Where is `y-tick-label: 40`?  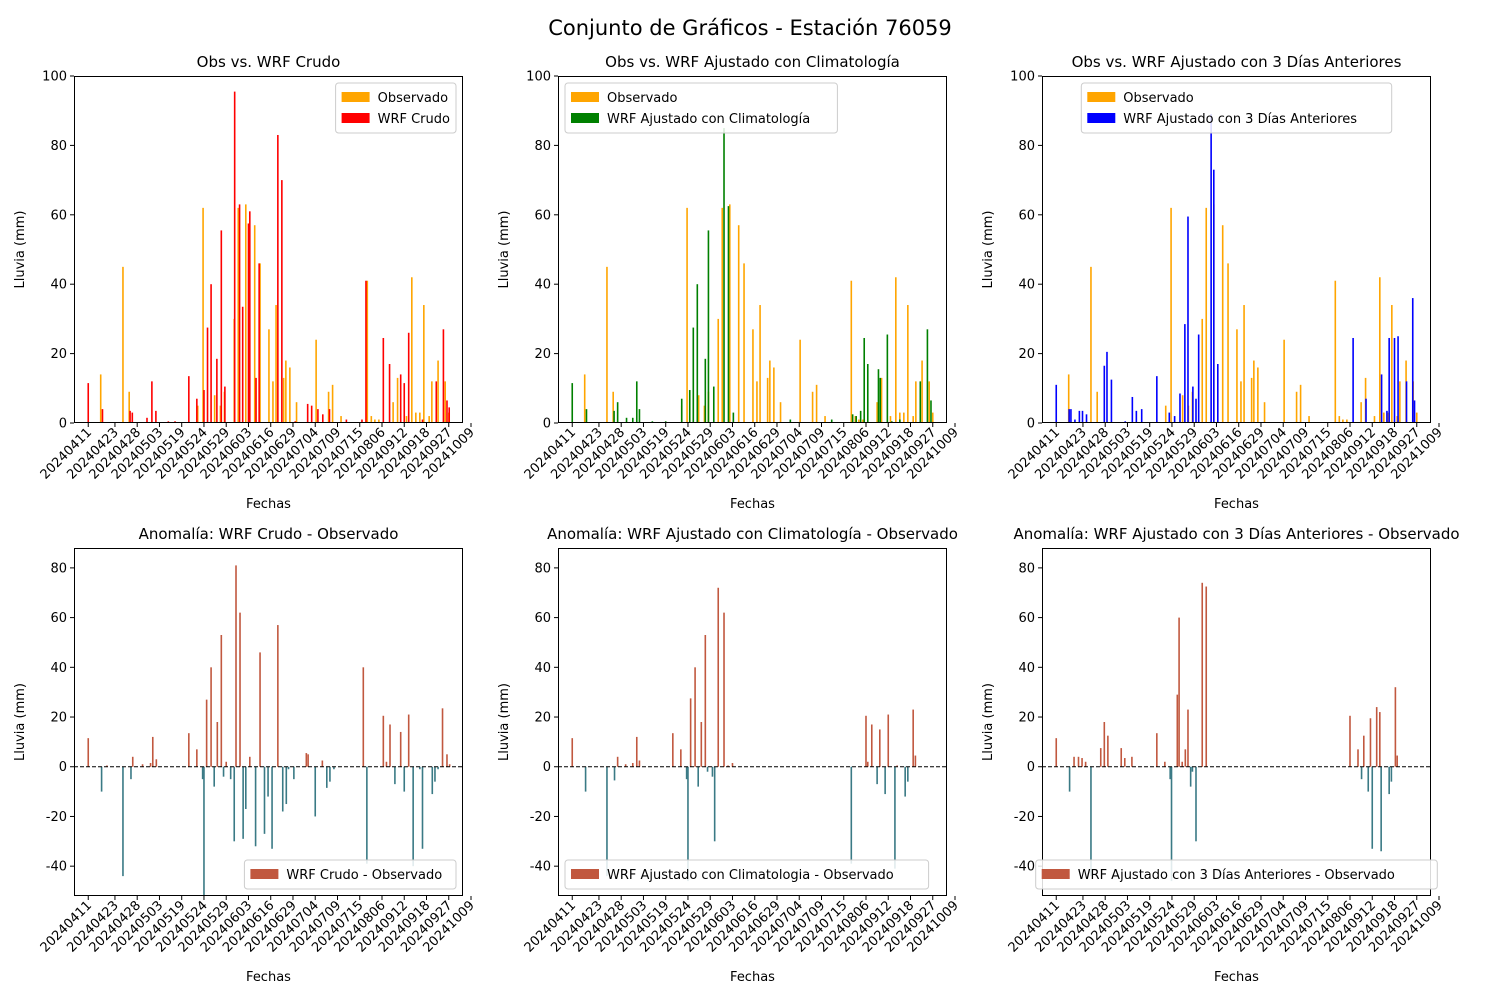 y-tick-label: 40 is located at coordinates (542, 668).